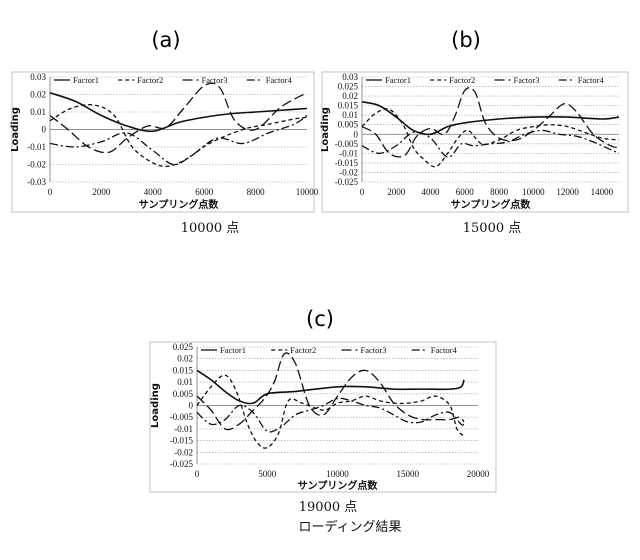 Image resolution: width=640 pixels, height=560 pixels. What do you see at coordinates (349, 527) in the screenshot?
I see `figure-caption: ローディング結果` at bounding box center [349, 527].